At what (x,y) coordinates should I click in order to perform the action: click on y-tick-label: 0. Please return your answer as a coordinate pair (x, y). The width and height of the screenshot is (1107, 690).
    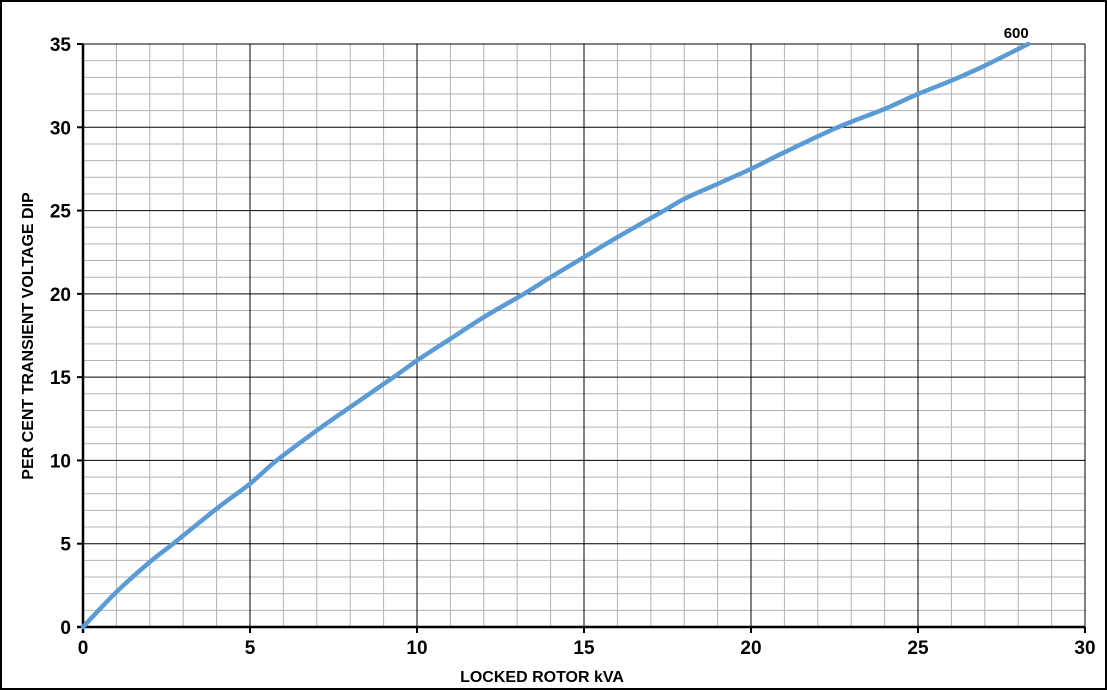
    Looking at the image, I should click on (65, 628).